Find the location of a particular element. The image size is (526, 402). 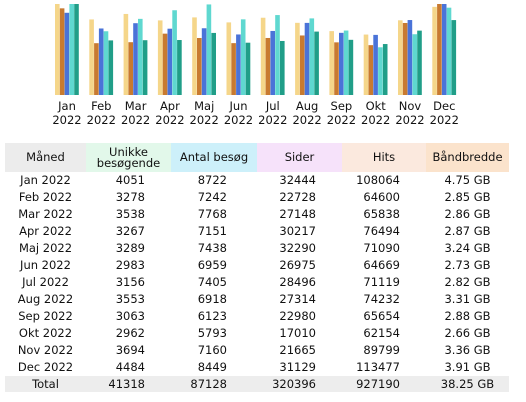

cell-pages: 21665 is located at coordinates (297, 350).